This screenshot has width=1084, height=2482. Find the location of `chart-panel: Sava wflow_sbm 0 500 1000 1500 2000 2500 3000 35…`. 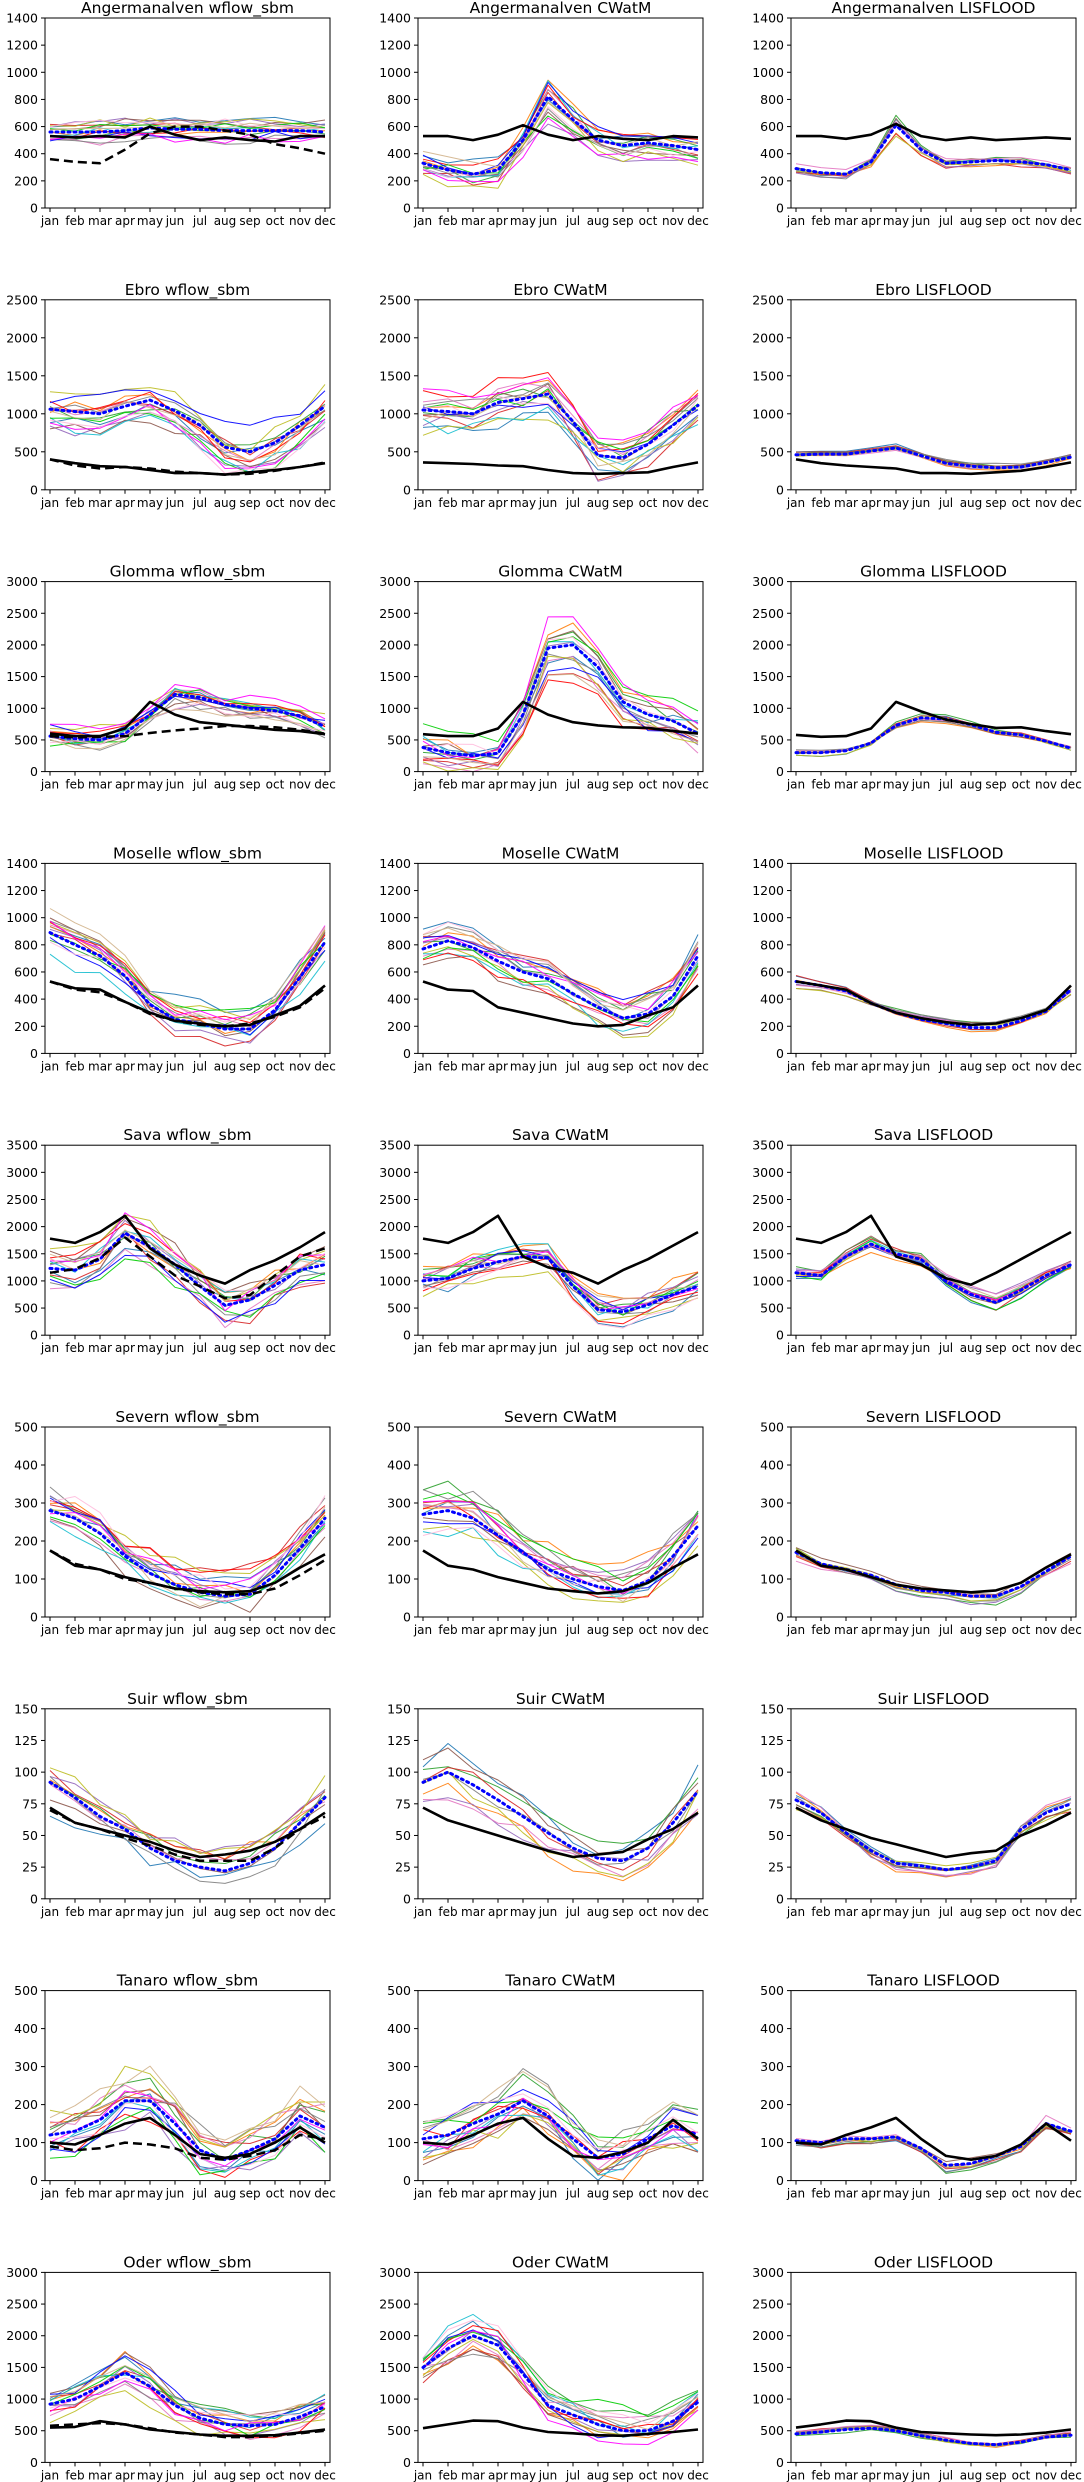

chart-panel: Sava wflow_sbm 0 500 1000 1500 2000 2500 3000 35… is located at coordinates (171, 1240).